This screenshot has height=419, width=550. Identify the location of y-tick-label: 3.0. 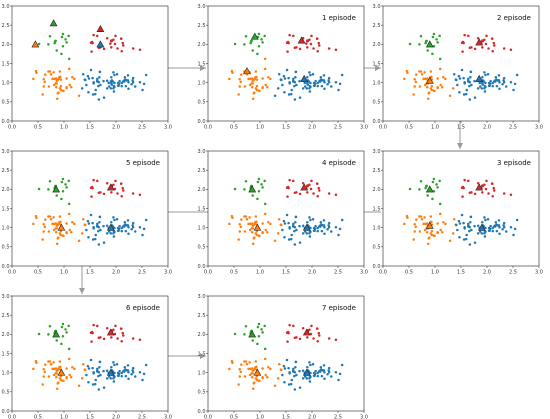
(202, 152).